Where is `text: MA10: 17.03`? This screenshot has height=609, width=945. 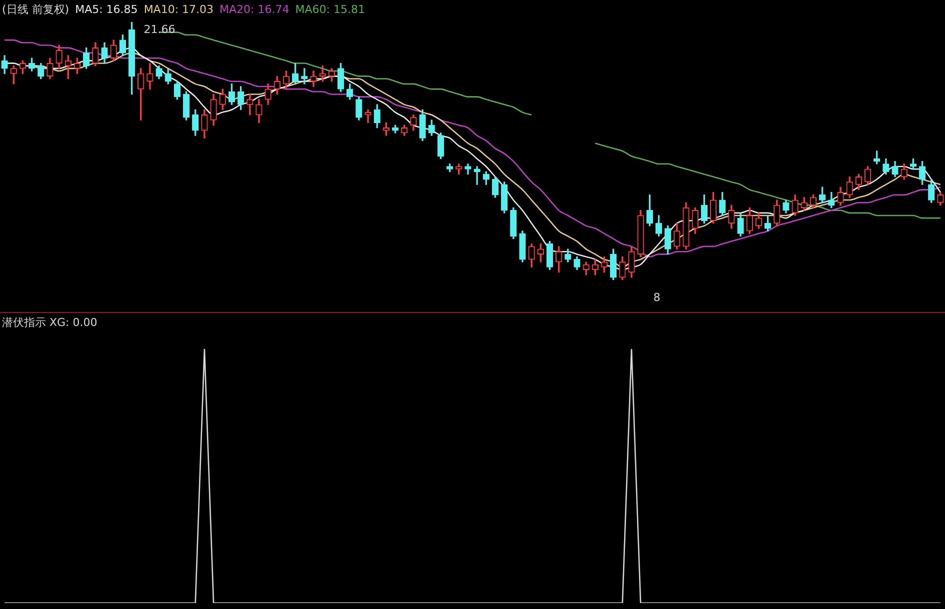
text: MA10: 17.03 is located at coordinates (179, 9).